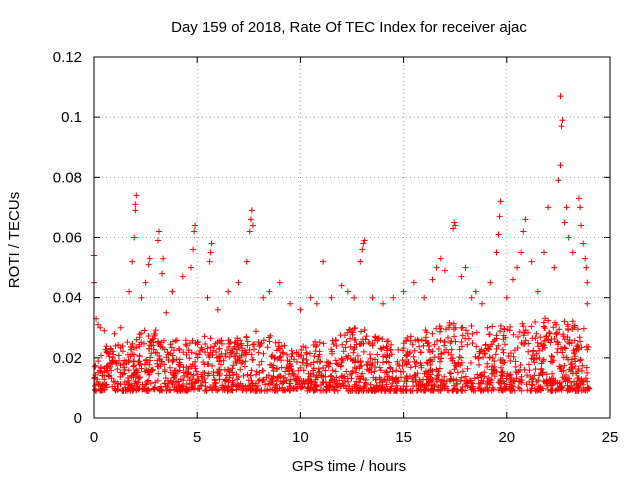  I want to click on x-tick-label: 15, so click(403, 437).